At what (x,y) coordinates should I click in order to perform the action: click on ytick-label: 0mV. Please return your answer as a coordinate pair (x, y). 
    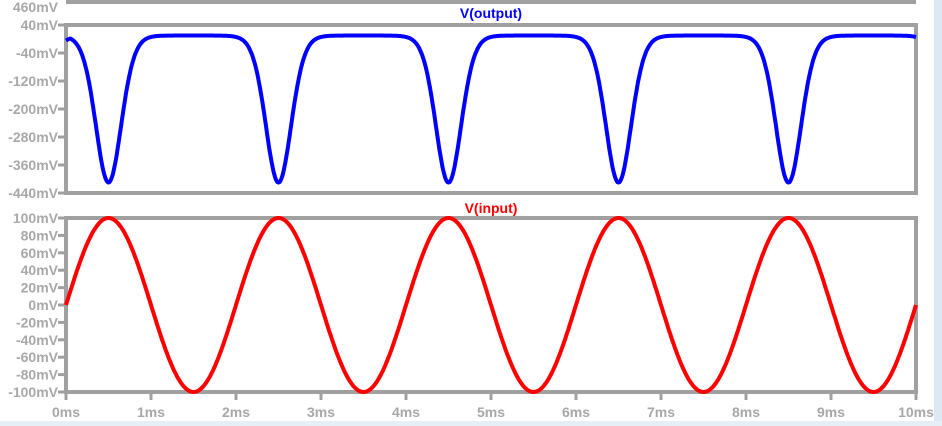
    Looking at the image, I should click on (43, 305).